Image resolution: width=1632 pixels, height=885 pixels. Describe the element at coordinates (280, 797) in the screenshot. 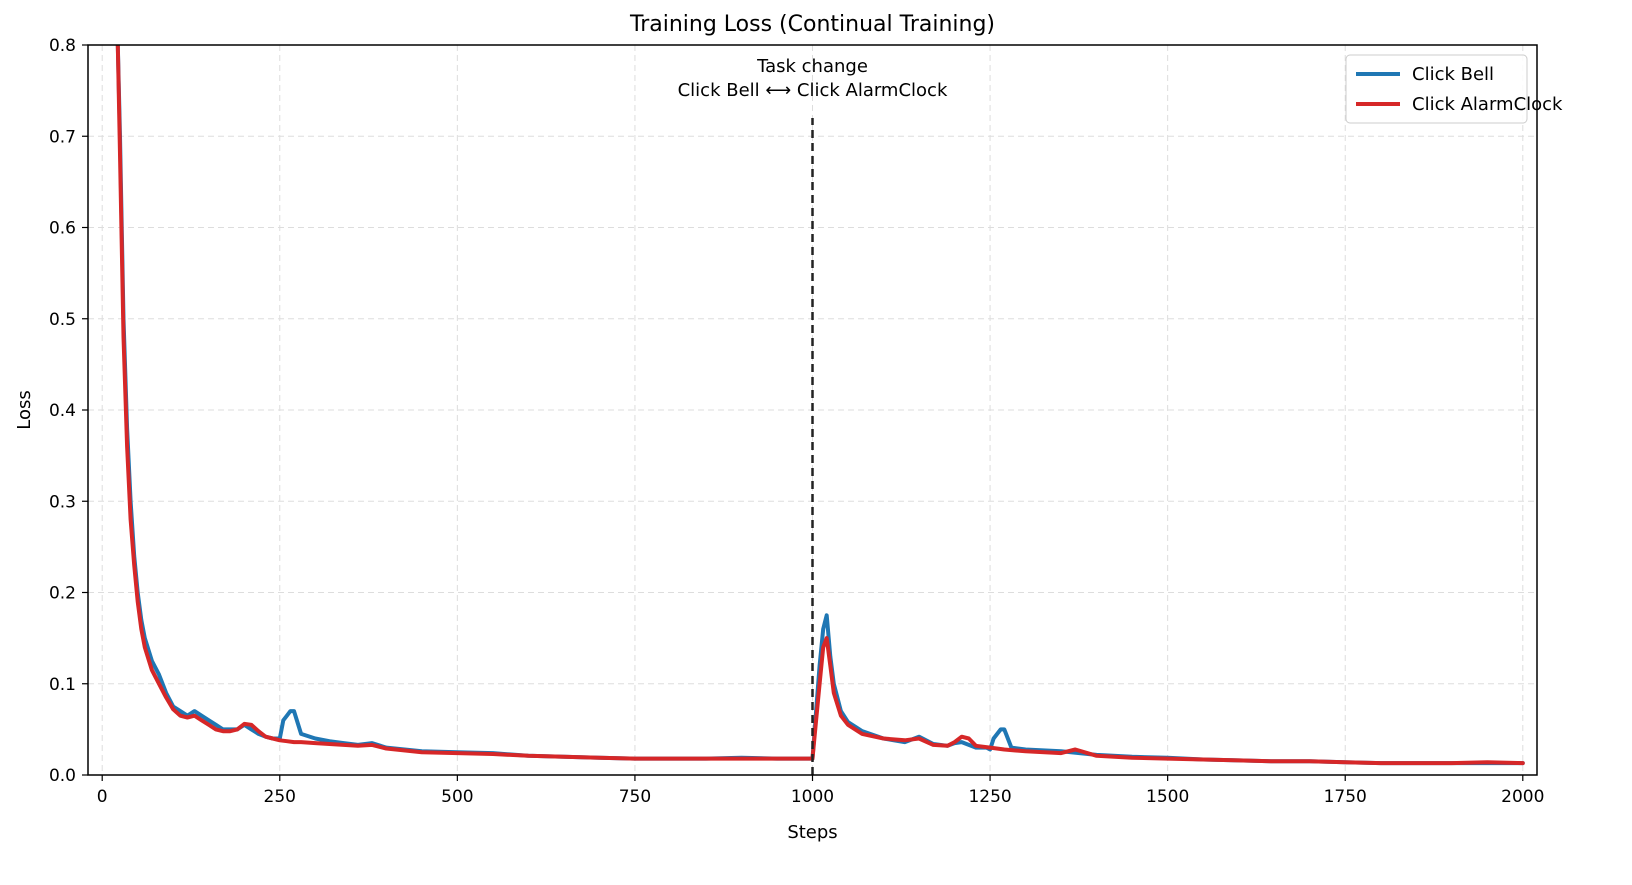

I see `x-tick-label: 250` at that location.